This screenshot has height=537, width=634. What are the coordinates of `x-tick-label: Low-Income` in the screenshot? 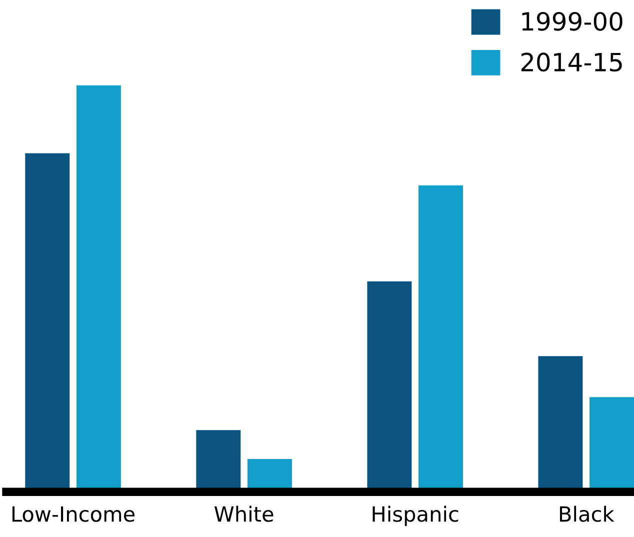 It's located at (73, 514).